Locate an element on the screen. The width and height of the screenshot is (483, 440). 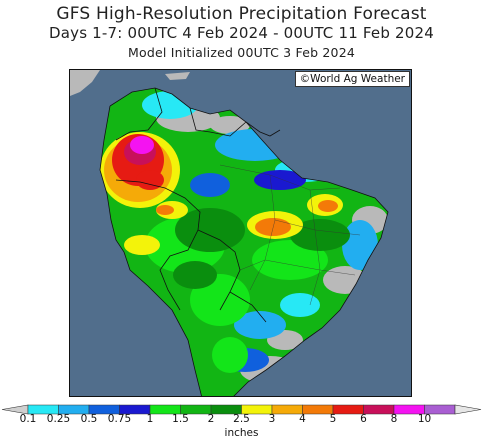
colorbar-cells is located at coordinates (241, 409).